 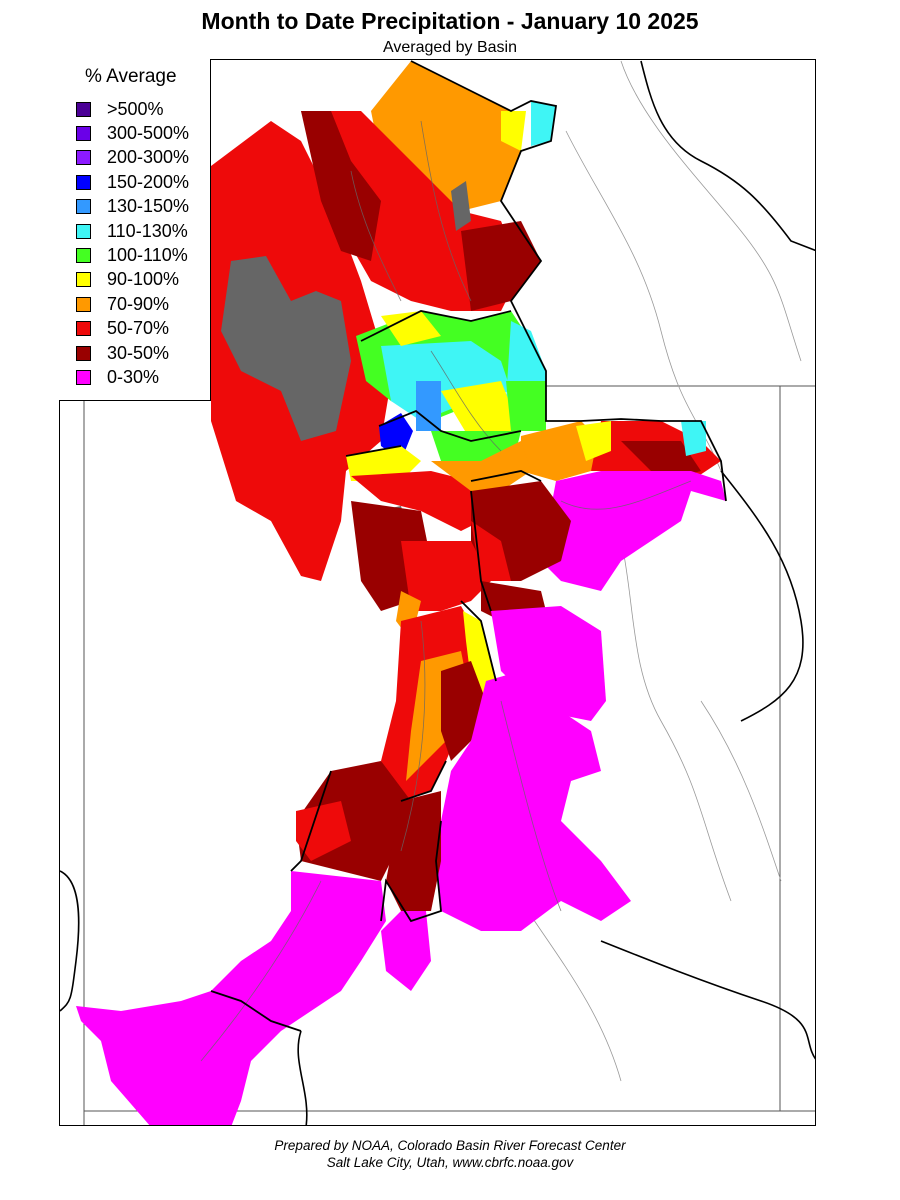 What do you see at coordinates (411, 328) in the screenshot?
I see `basin-uinta-yellow` at bounding box center [411, 328].